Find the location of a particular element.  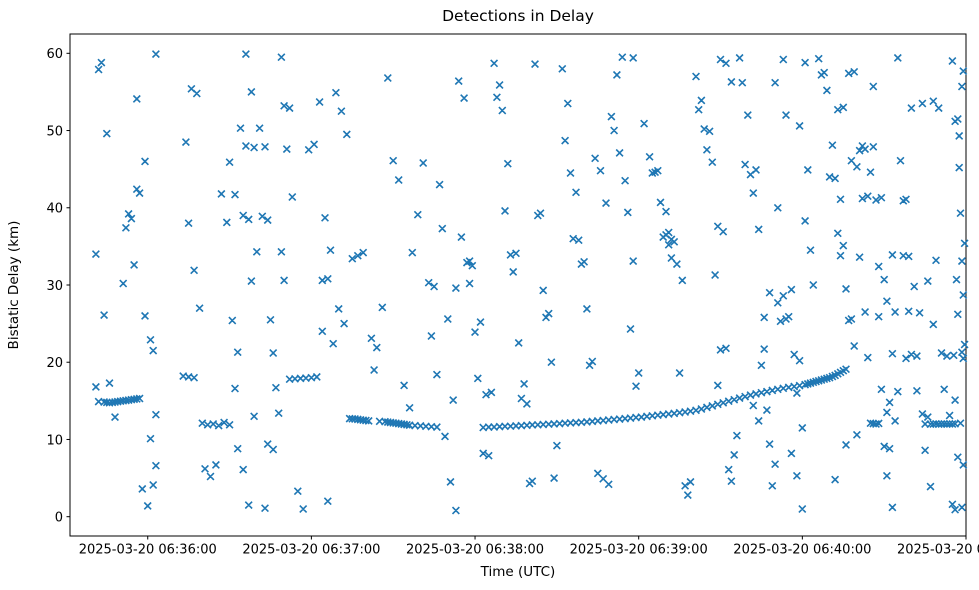

x-axis-label: Time (UTC) is located at coordinates (518, 572).